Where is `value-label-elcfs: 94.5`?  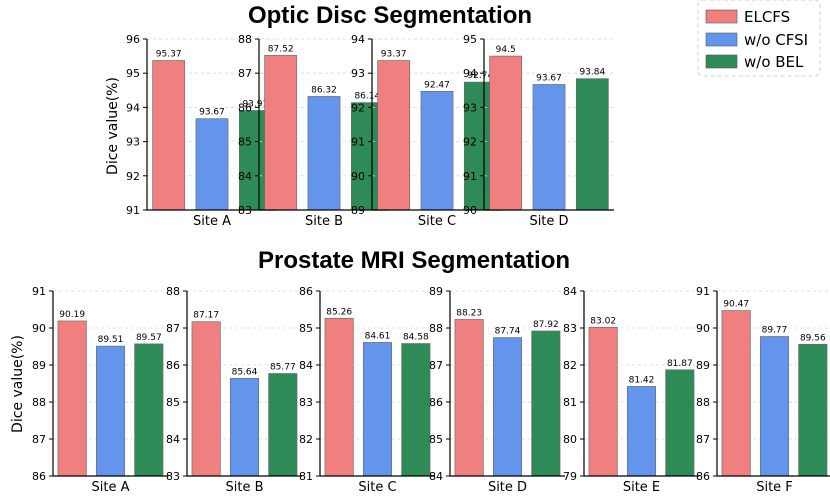
value-label-elcfs: 94.5 is located at coordinates (506, 50).